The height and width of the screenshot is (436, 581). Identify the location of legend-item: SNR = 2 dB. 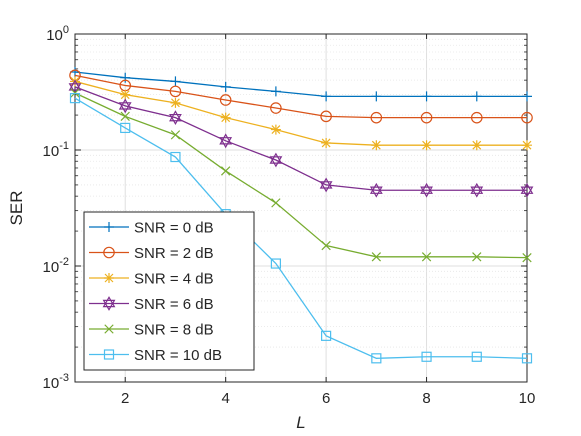
(151, 253).